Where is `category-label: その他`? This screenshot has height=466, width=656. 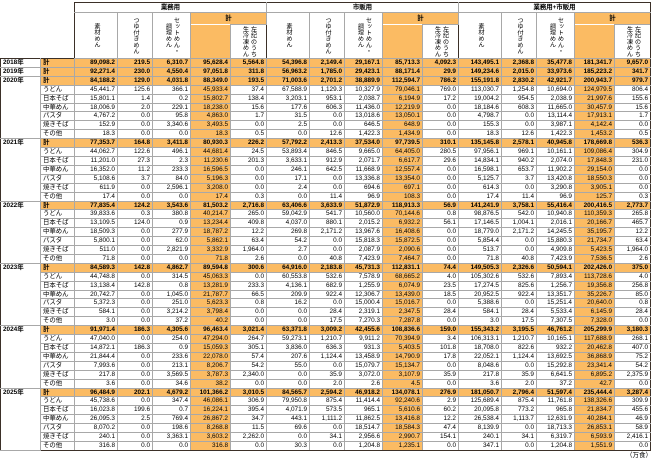 category-label: その他 is located at coordinates (57, 134).